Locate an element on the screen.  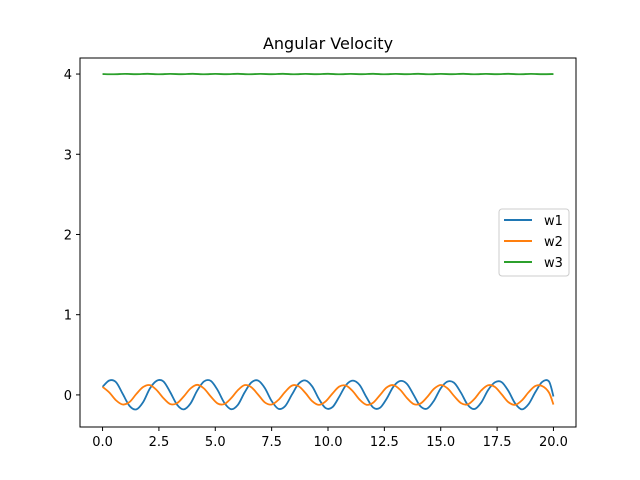
x-tick-label: 0.0 is located at coordinates (102, 442).